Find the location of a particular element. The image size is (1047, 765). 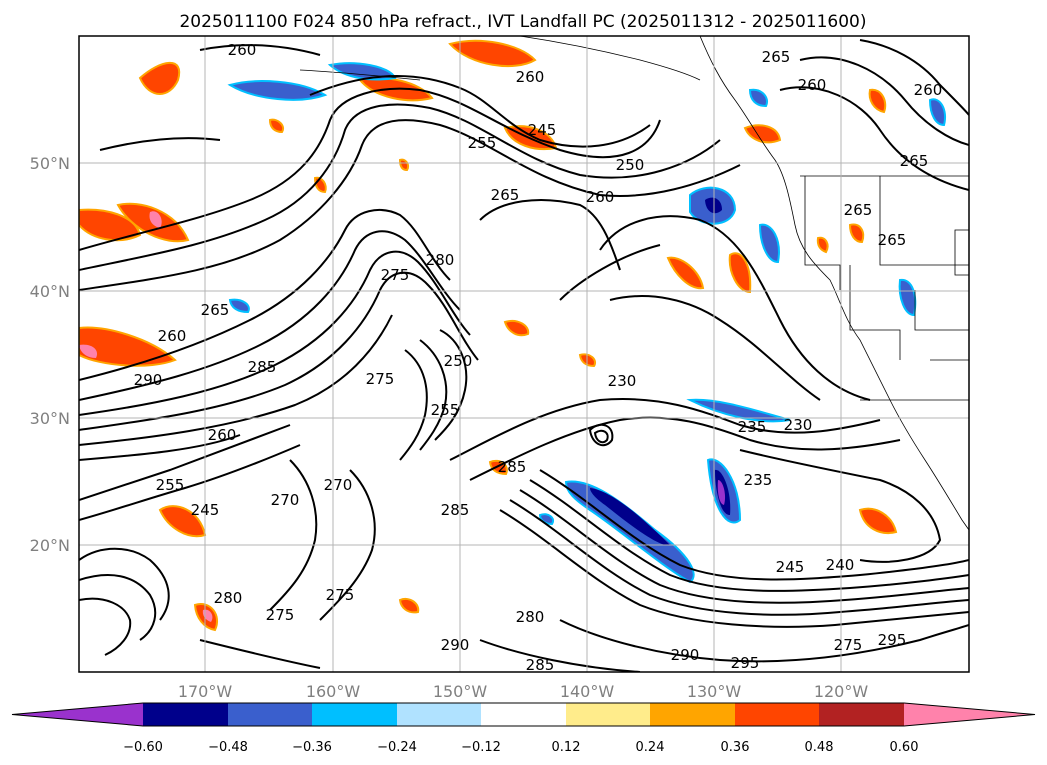

colorbar-tick-label: −0.60 is located at coordinates (143, 747).